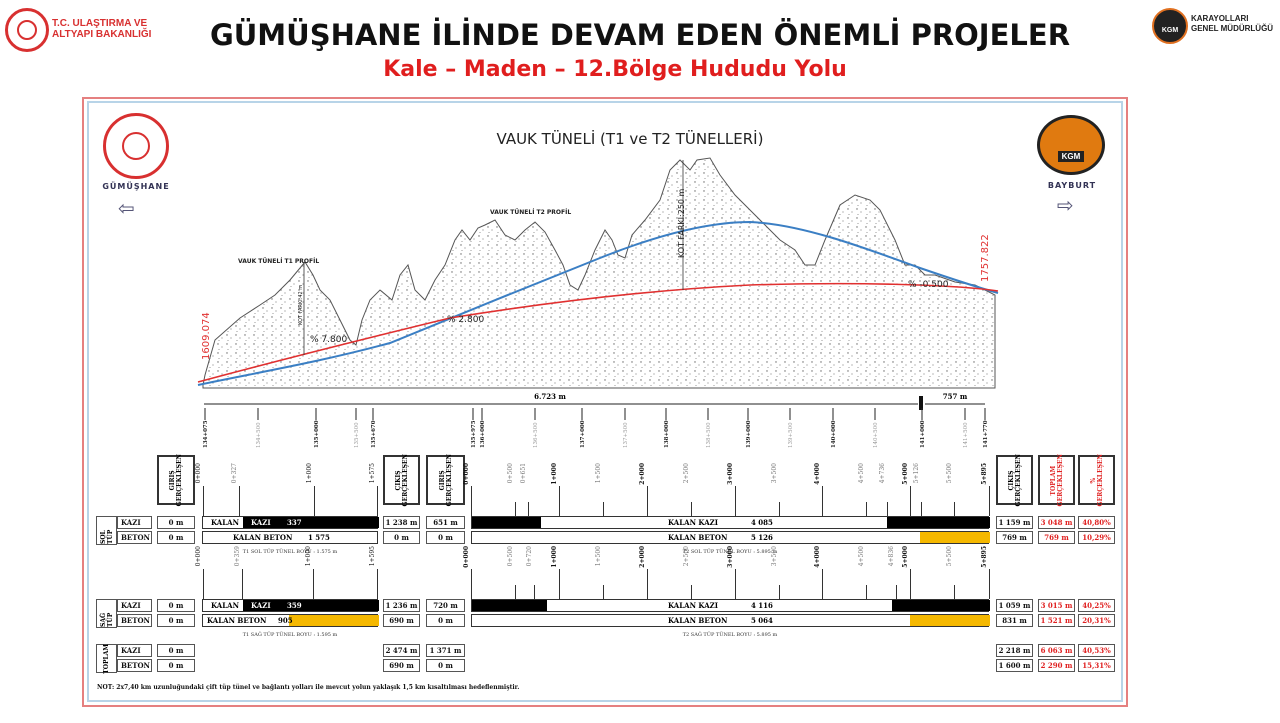 This screenshot has width=1280, height=723. I want to click on excavated-value: 337, so click(294, 522).